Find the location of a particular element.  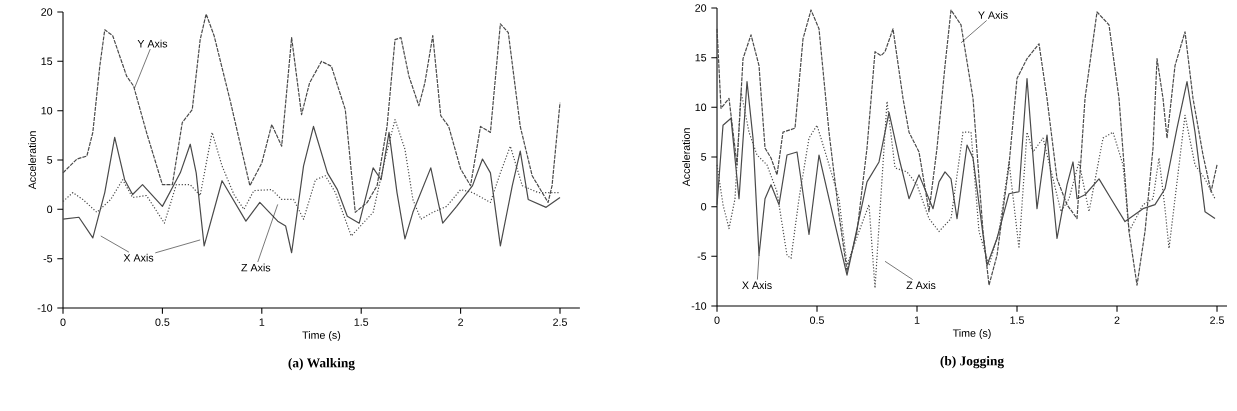

text: (b) Jogging is located at coordinates (972, 362).